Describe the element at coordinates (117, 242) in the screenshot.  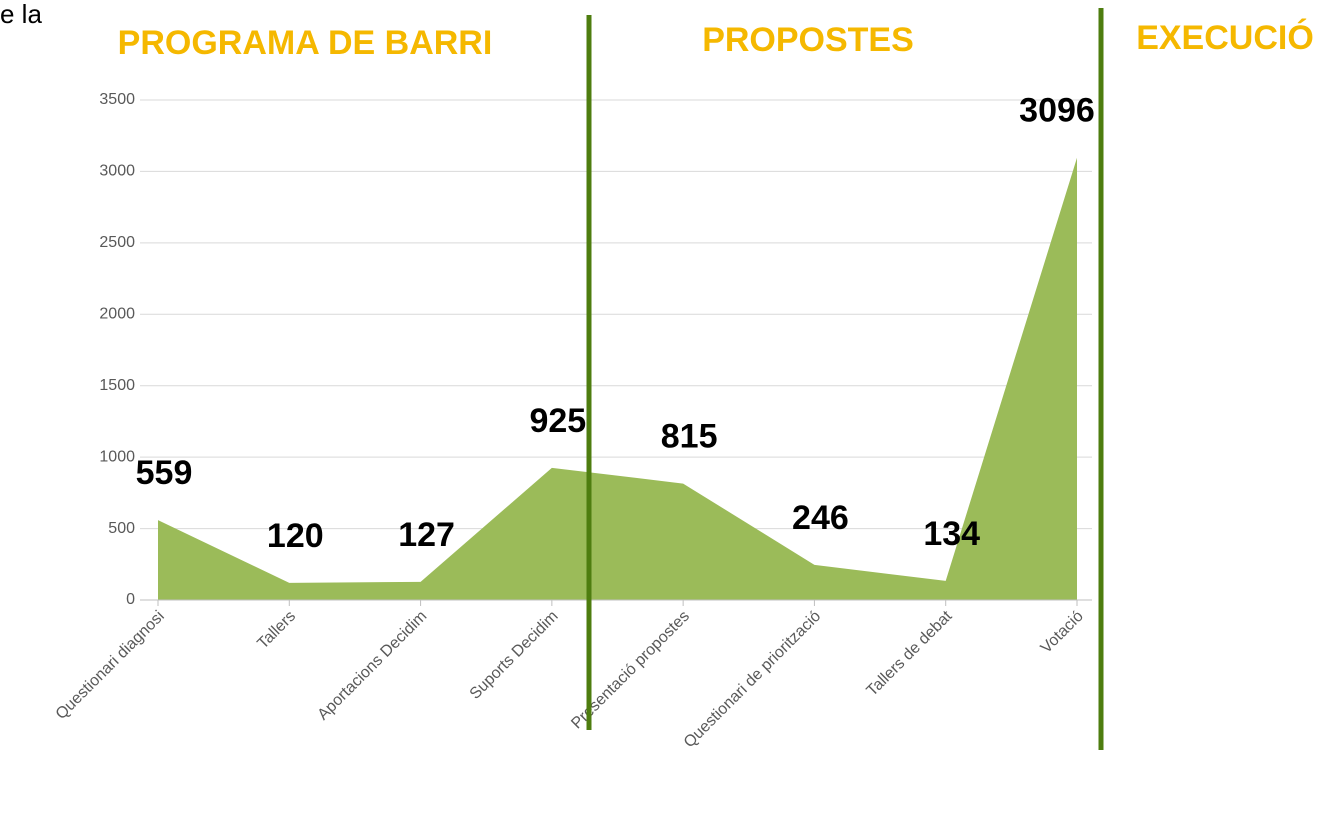
I see `y-tick-label: 2500` at that location.